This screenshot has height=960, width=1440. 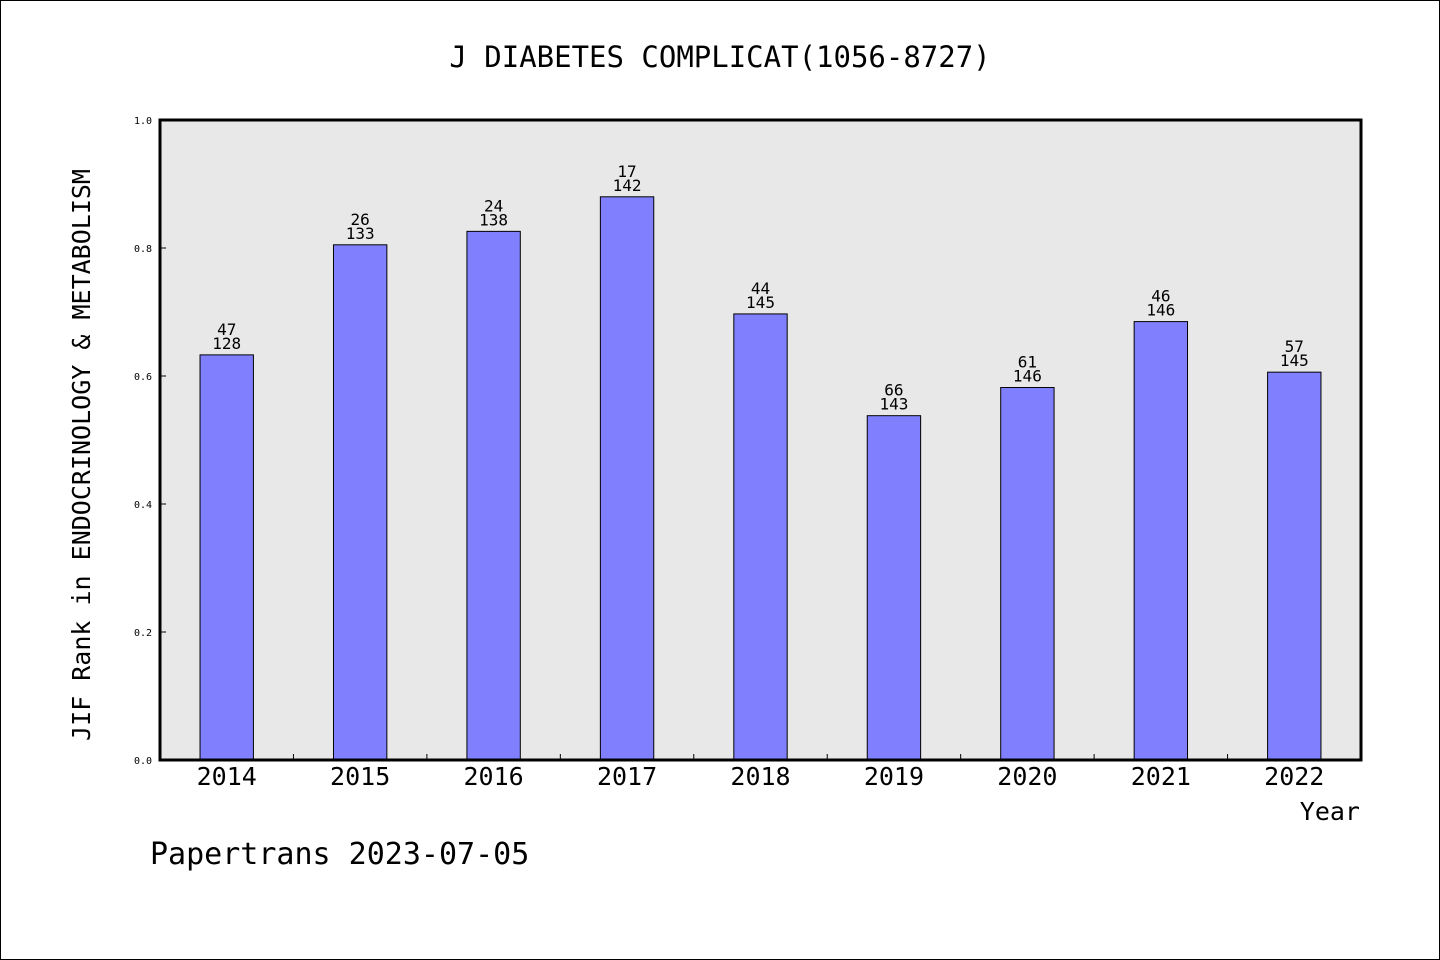 What do you see at coordinates (760, 288) in the screenshot?
I see `bar-rank-label: 44` at bounding box center [760, 288].